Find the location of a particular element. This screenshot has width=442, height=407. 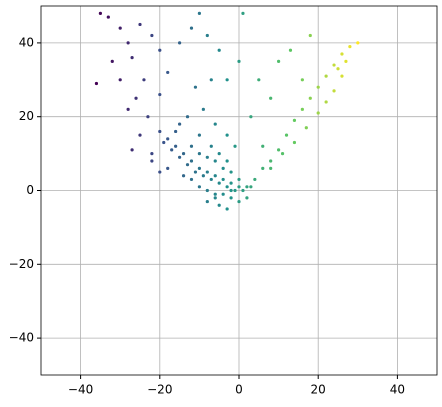

y-tick-label: 0 is located at coordinates (30, 190).